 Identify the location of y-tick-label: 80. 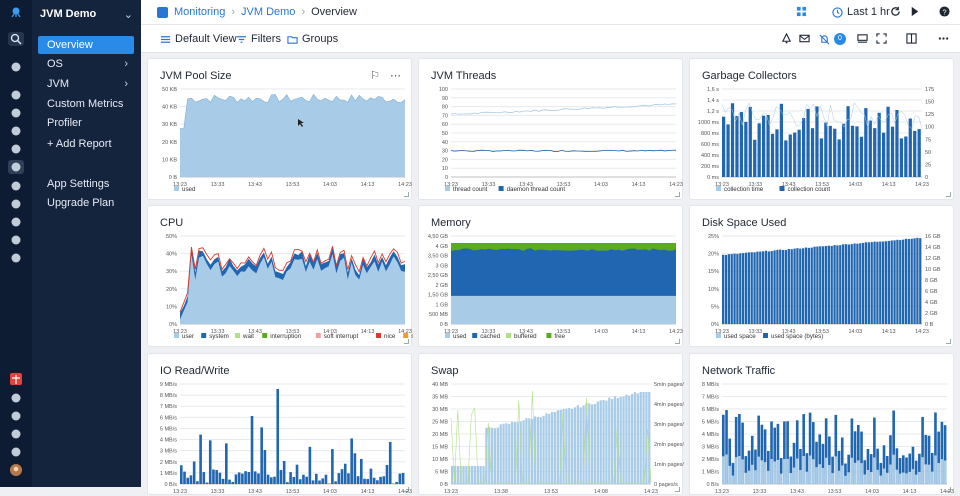
(445, 108).